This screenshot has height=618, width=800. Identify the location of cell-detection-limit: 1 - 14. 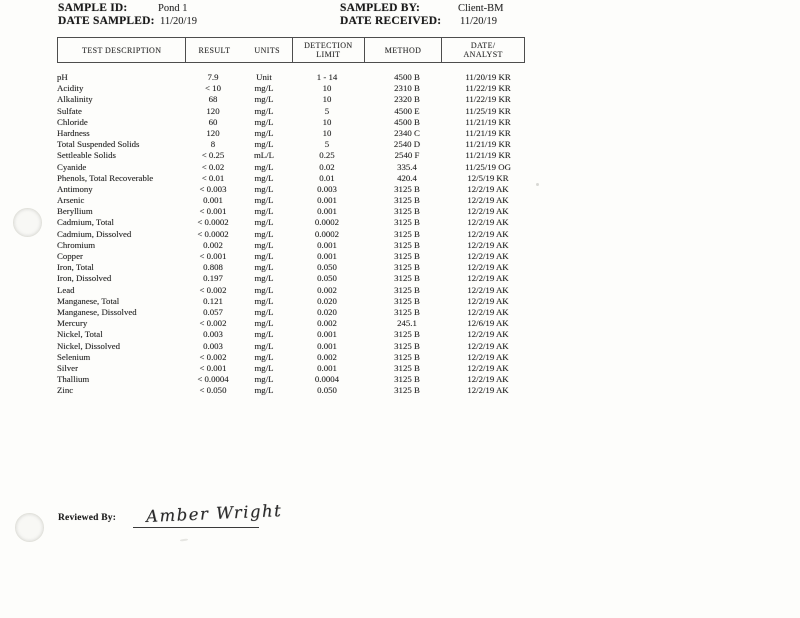
(327, 77).